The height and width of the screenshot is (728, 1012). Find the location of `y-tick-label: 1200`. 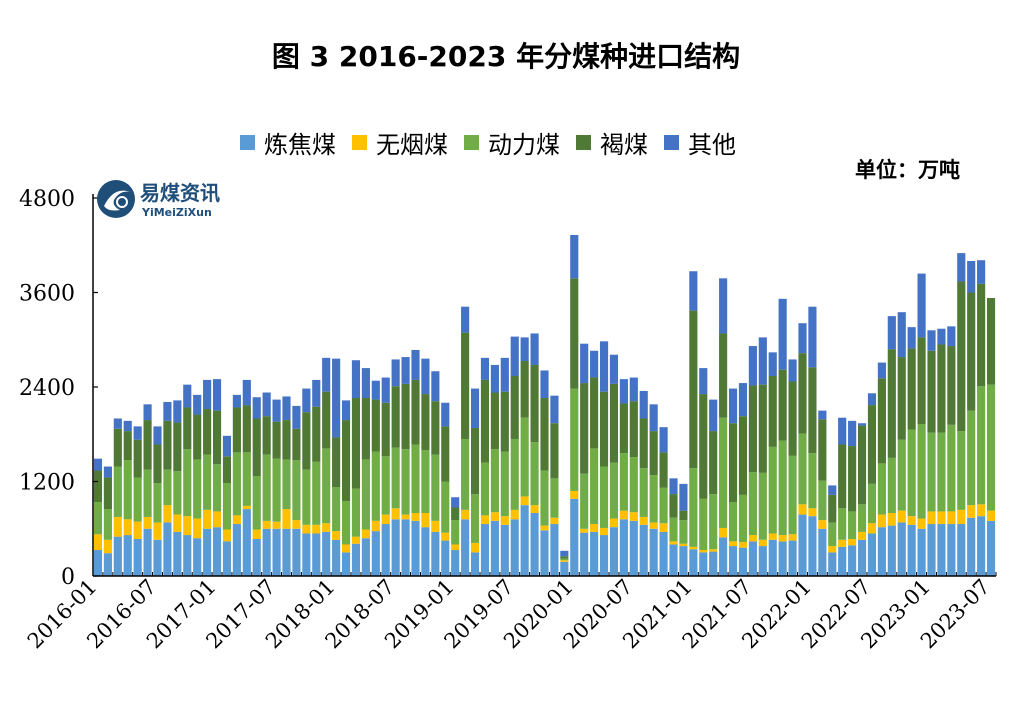

y-tick-label: 1200 is located at coordinates (47, 483).